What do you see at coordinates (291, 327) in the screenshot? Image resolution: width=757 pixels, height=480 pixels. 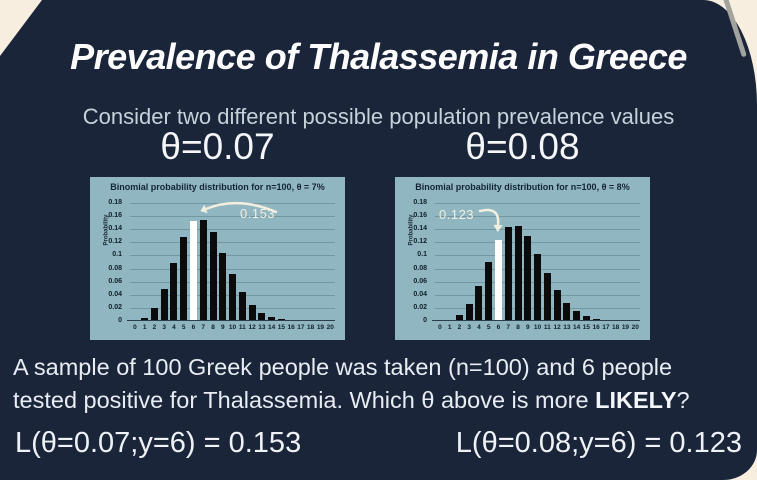 I see `x-tick: 16` at bounding box center [291, 327].